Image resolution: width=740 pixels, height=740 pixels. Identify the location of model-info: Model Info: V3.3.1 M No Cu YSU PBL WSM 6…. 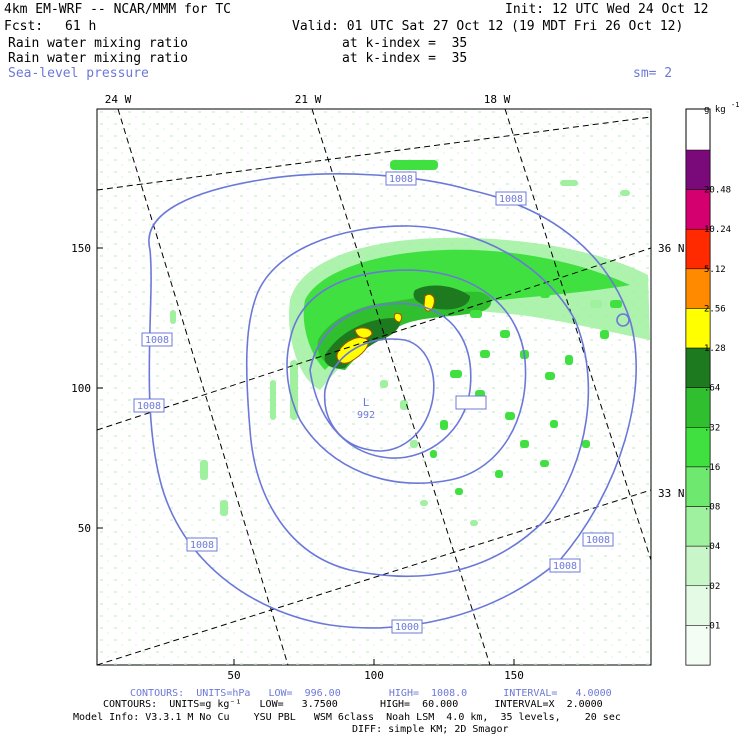
(347, 717).